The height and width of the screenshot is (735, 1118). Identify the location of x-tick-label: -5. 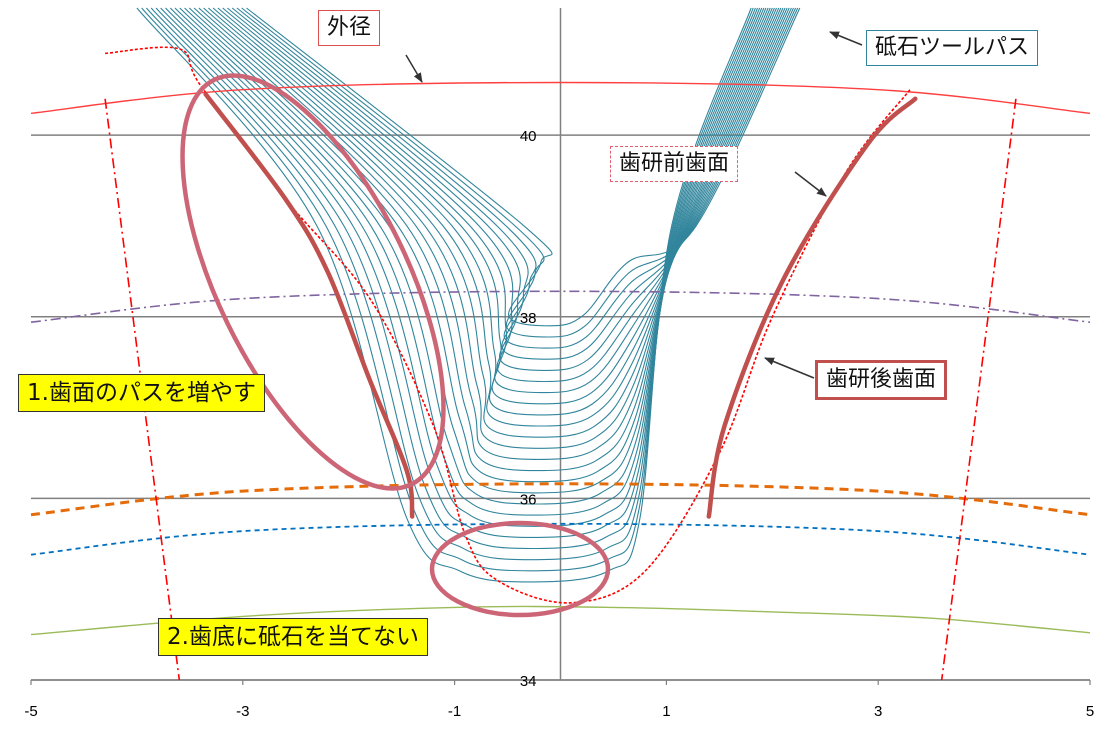
(30, 711).